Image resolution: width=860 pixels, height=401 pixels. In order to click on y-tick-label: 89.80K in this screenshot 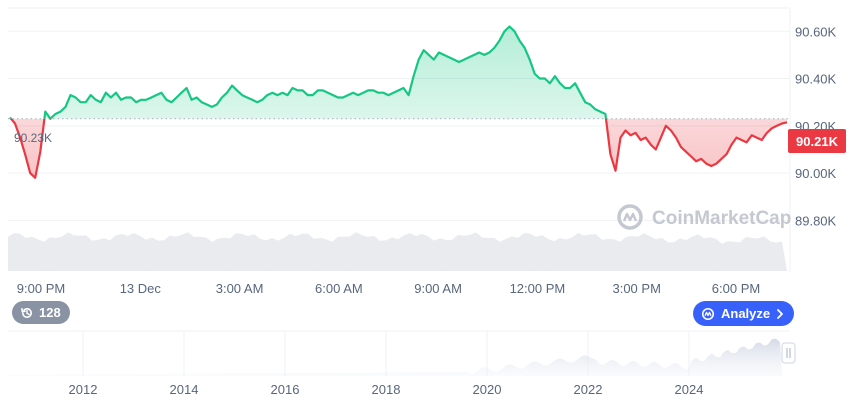, I will do `click(816, 220)`.